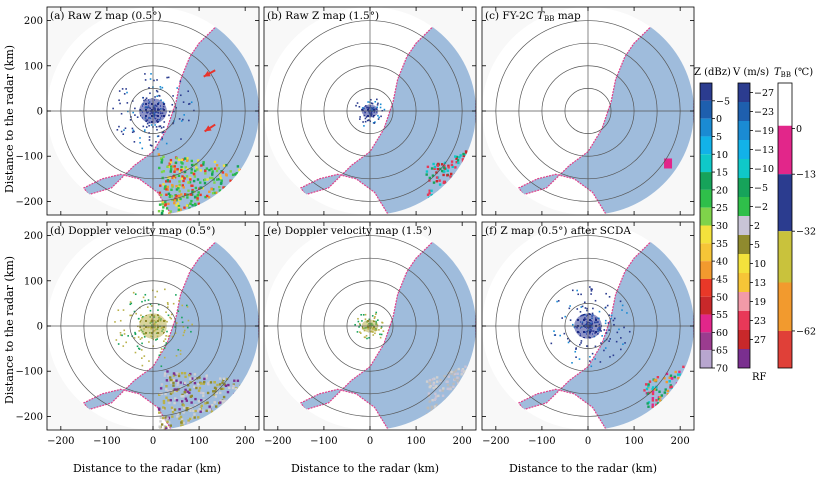 This screenshot has height=481, width=819. I want to click on colorbar-frame, so click(785, 225).